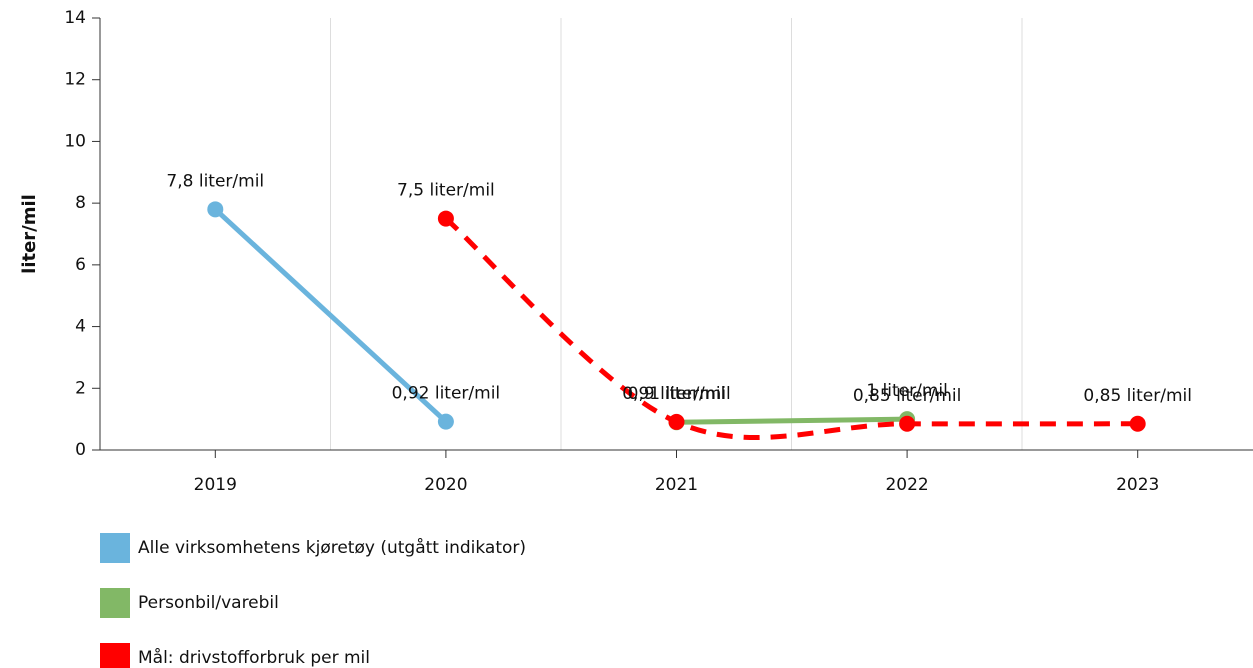 This screenshot has width=1253, height=668. What do you see at coordinates (80, 450) in the screenshot?
I see `y-tick-label: 0` at bounding box center [80, 450].